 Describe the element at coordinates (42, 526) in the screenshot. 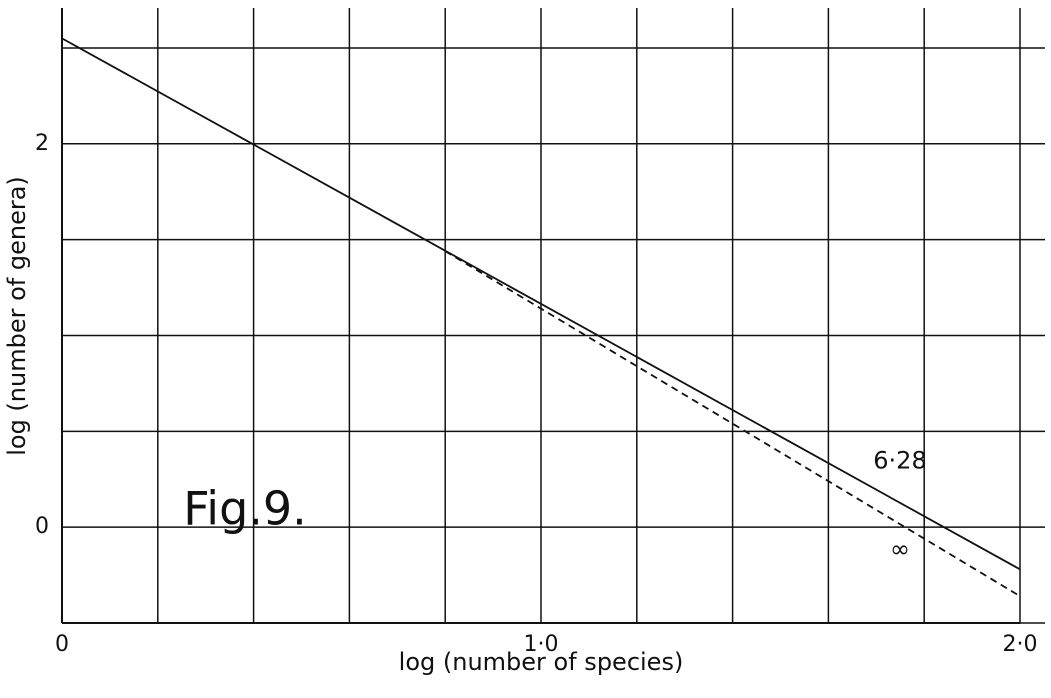

I see `y-tick-label: 0` at that location.